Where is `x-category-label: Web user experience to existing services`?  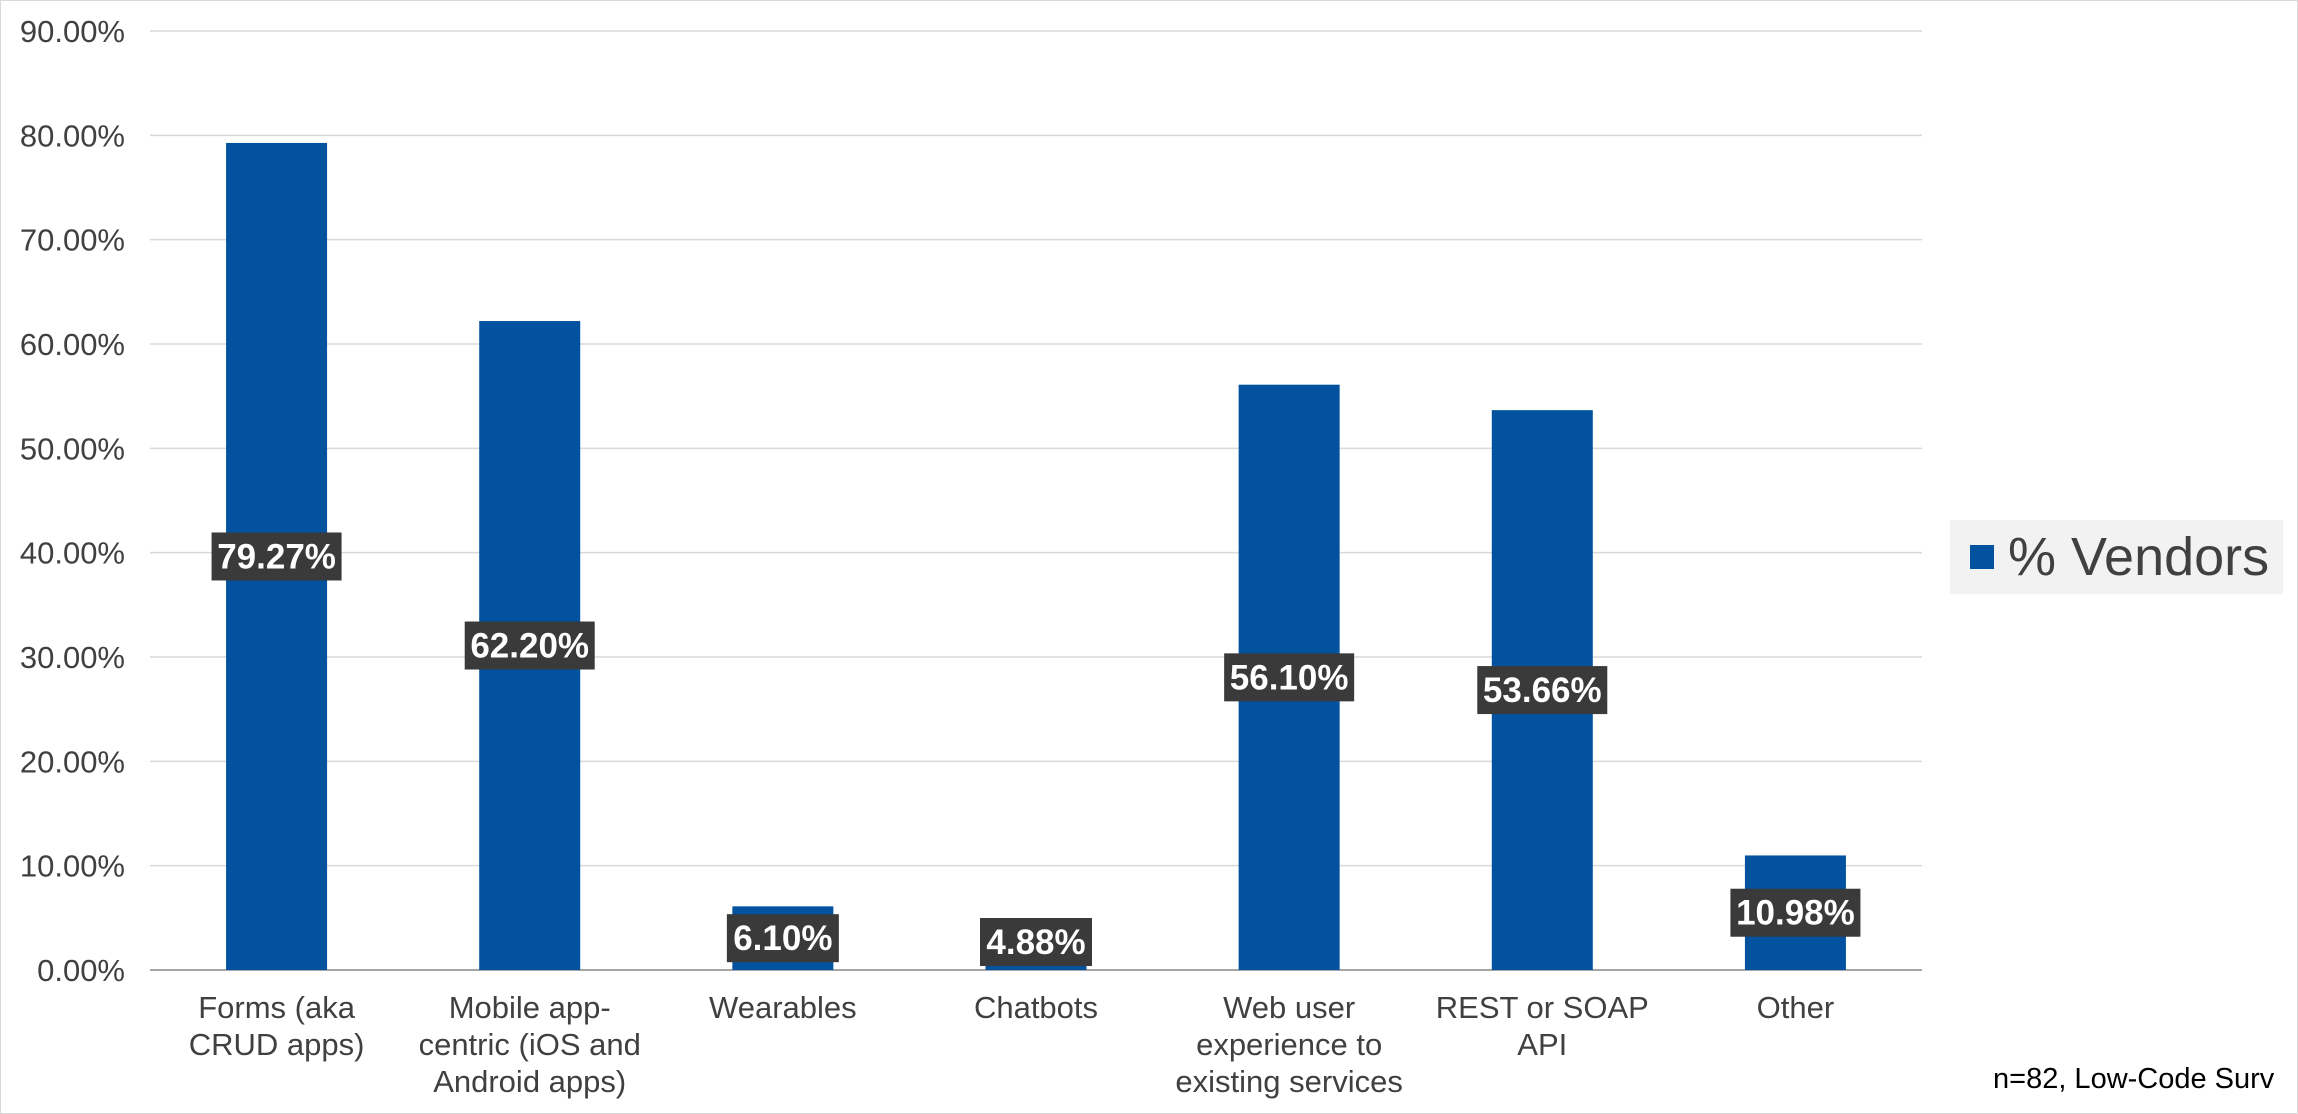
x-category-label: Web user experience to existing services is located at coordinates (1288, 1044).